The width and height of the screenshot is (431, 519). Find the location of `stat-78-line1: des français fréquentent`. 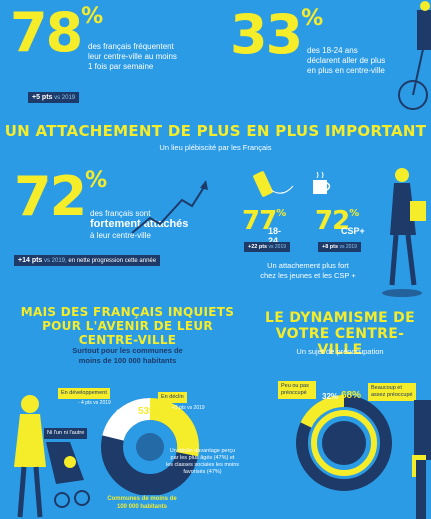

stat-78-line1: des français fréquentent is located at coordinates (131, 46).